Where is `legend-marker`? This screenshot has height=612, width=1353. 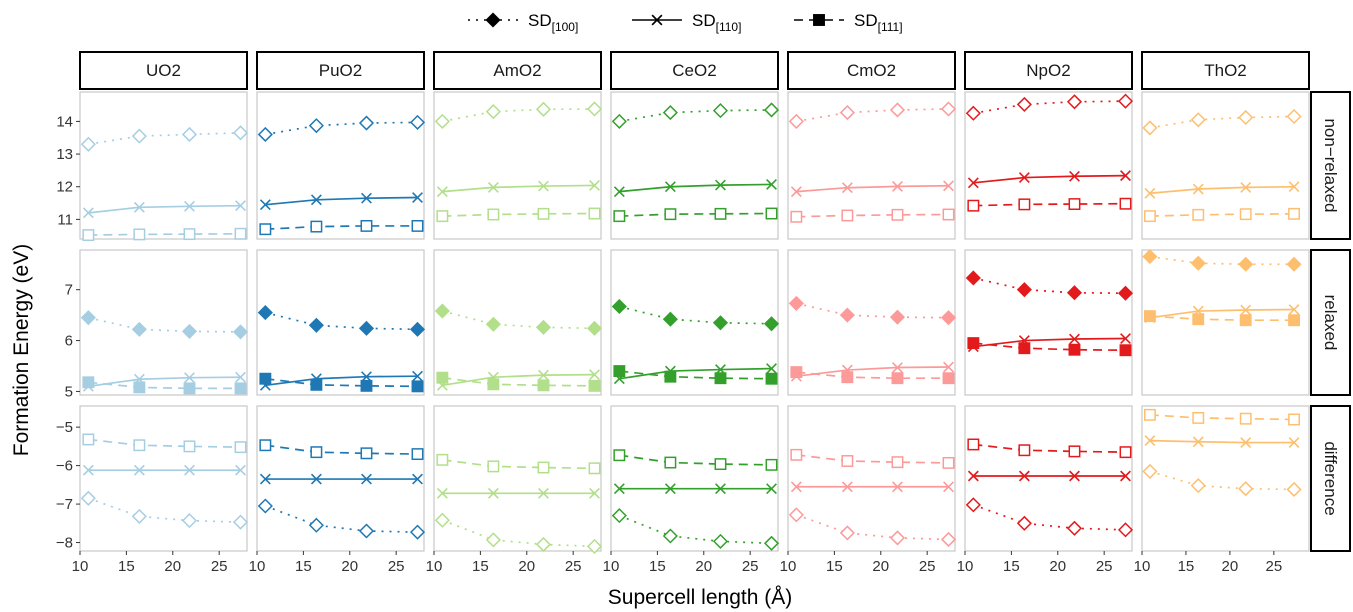 legend-marker is located at coordinates (493, 20).